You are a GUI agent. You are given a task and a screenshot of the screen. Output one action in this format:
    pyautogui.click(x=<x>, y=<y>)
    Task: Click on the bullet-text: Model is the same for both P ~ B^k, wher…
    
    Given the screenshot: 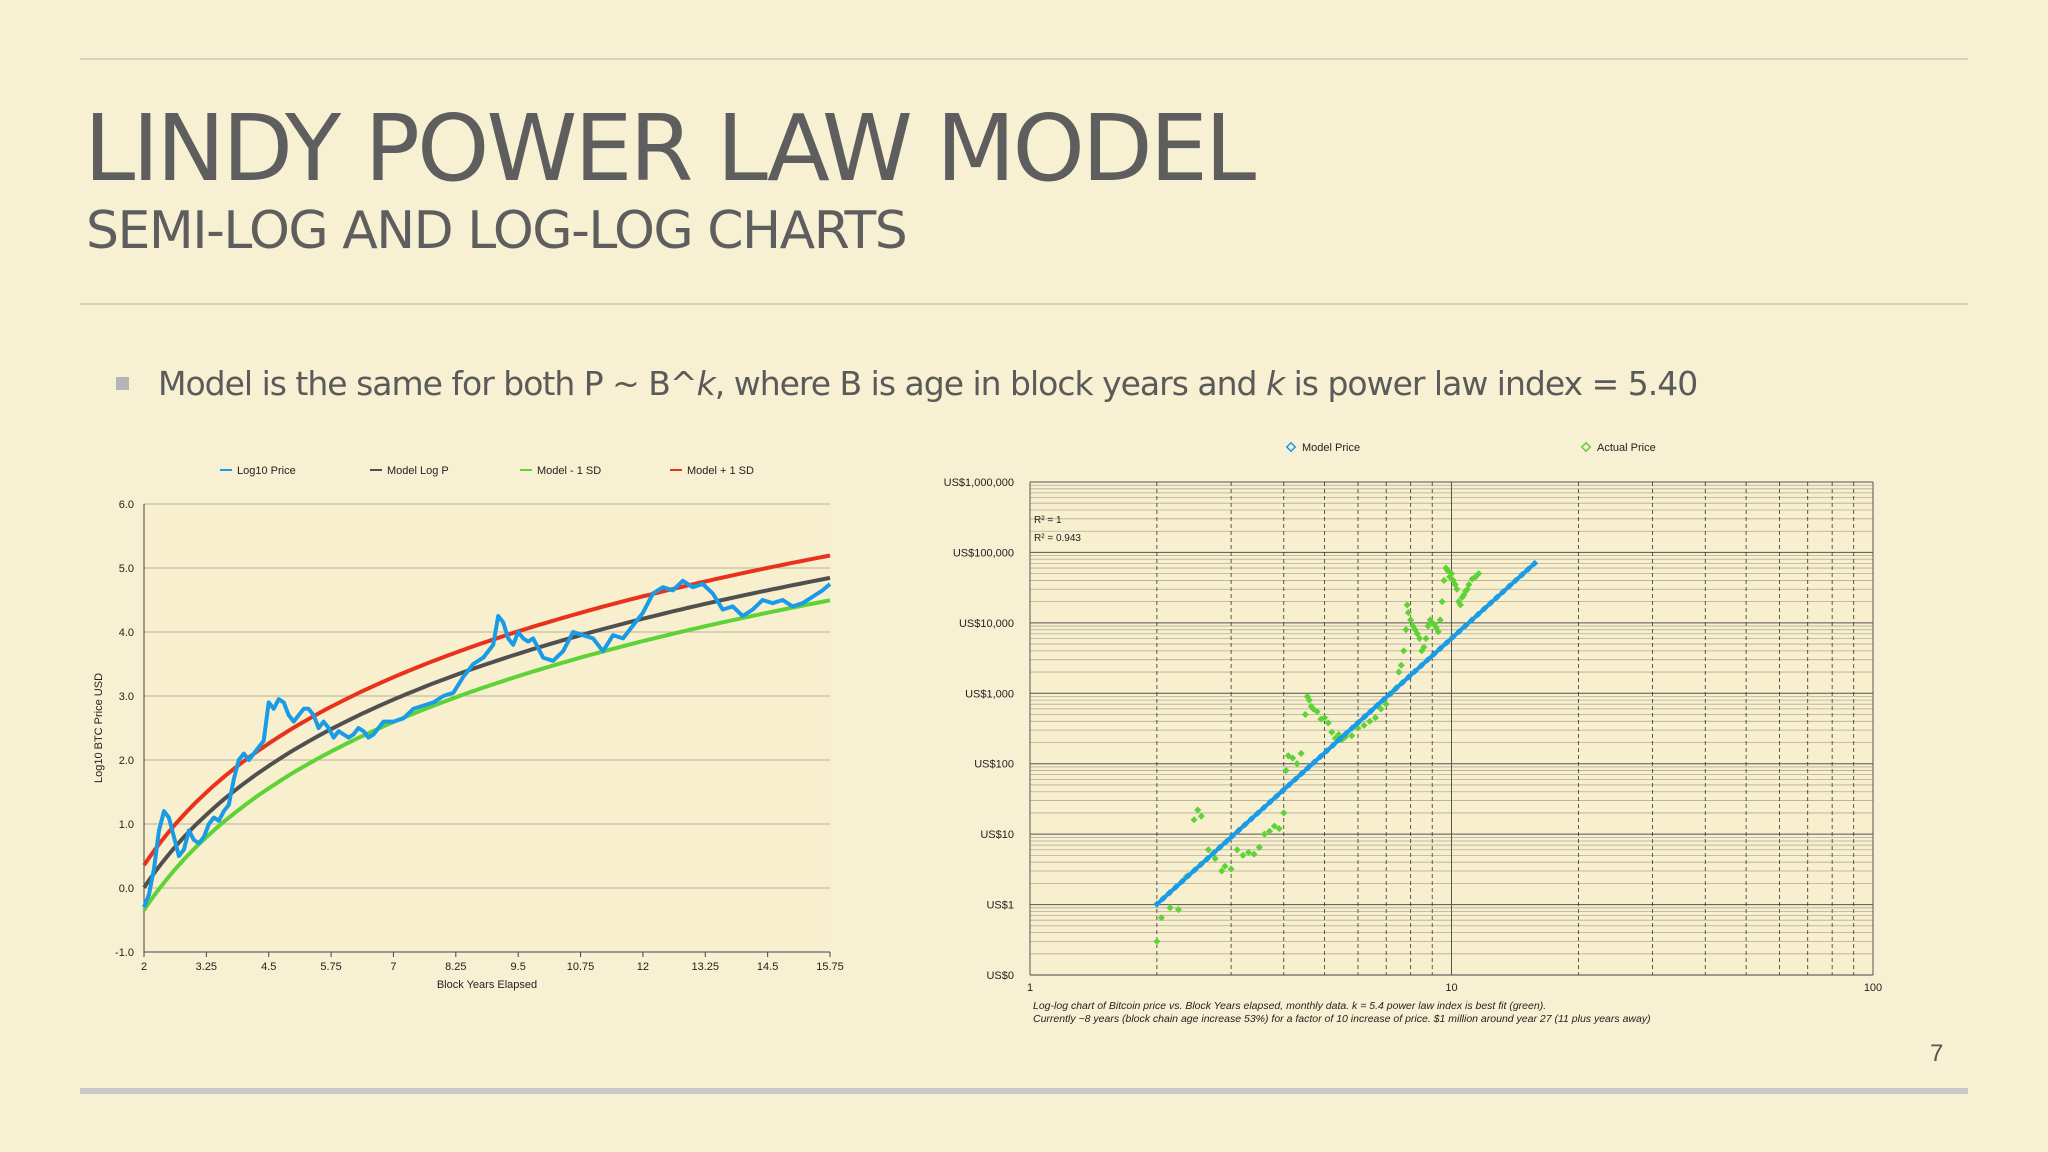 What is the action you would take?
    pyautogui.click(x=928, y=383)
    